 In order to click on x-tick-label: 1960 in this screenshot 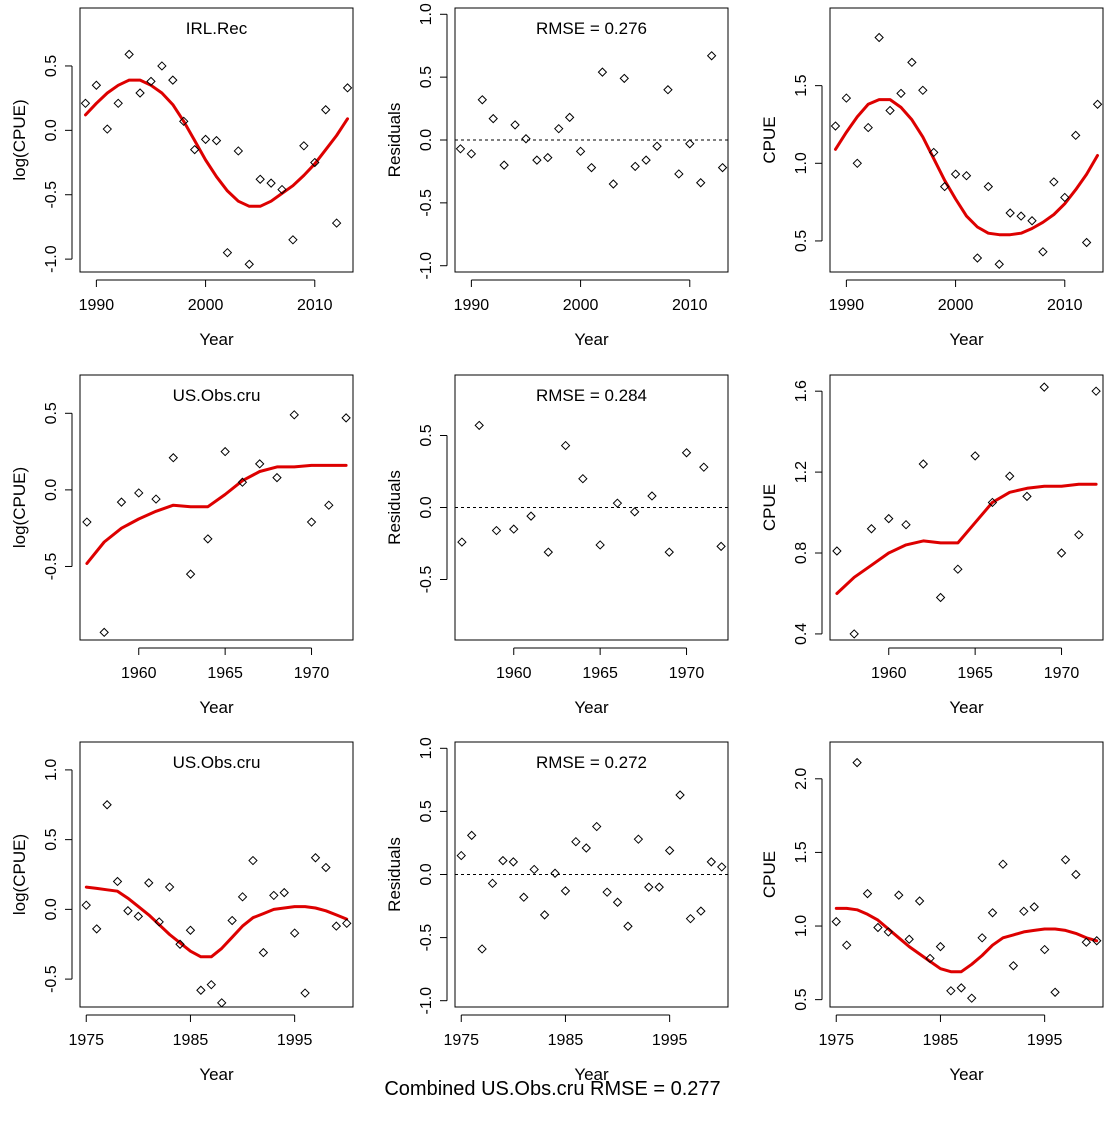, I will do `click(139, 673)`.